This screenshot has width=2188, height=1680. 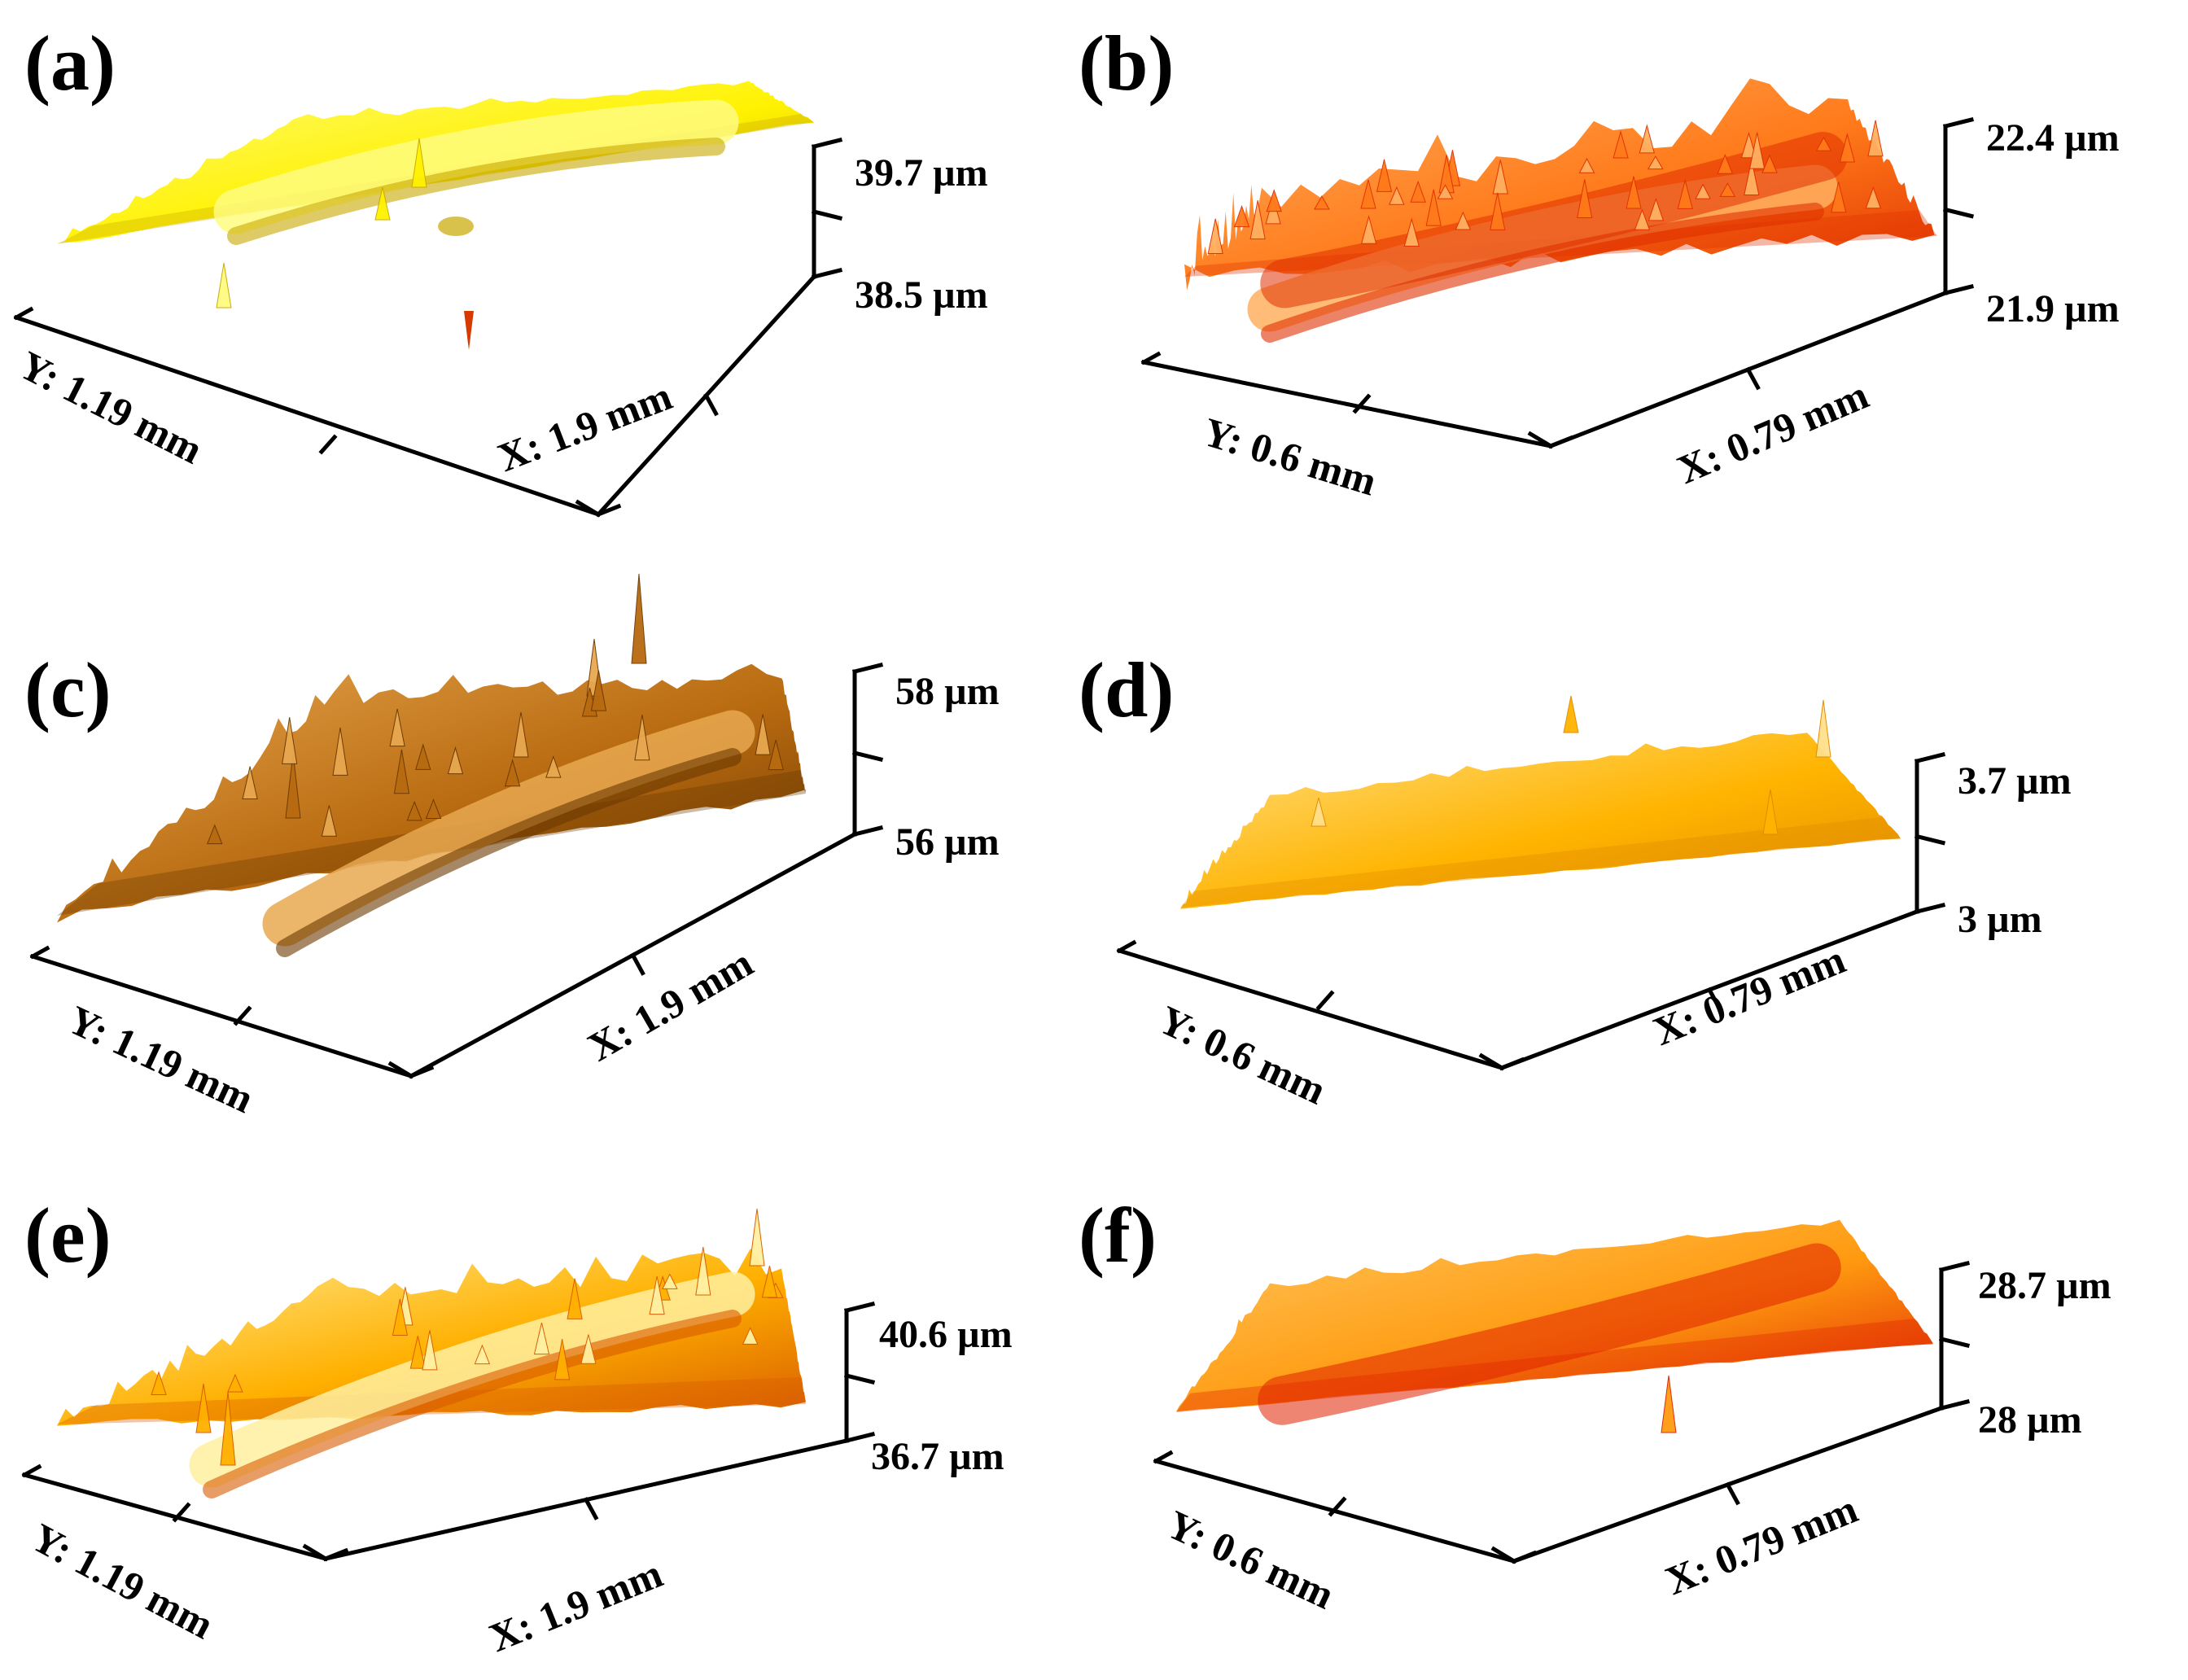 I want to click on z-axis-bottom-label: 36.7 µm, so click(x=937, y=1456).